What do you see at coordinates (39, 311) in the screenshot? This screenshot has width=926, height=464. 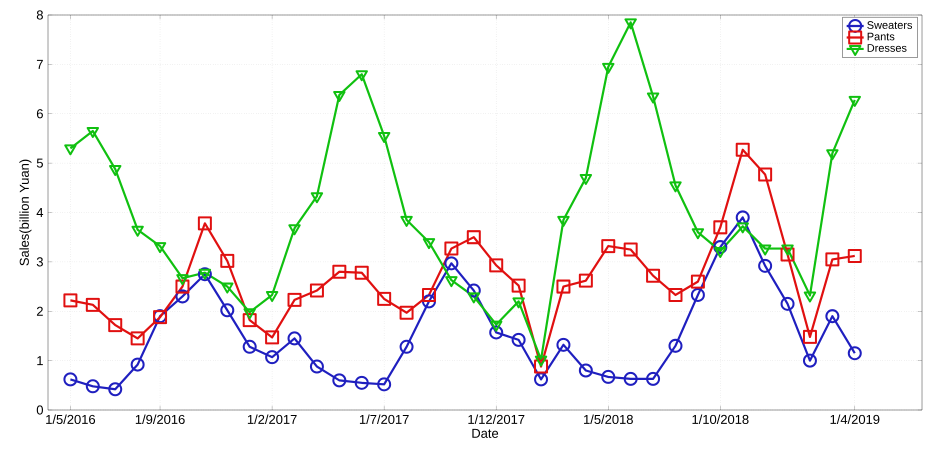 I see `y-tick-label: 2` at bounding box center [39, 311].